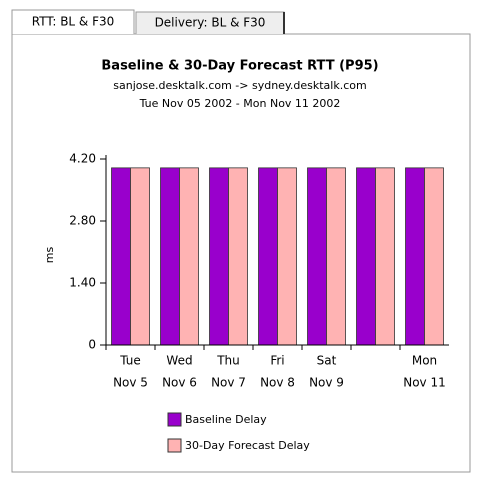 The width and height of the screenshot is (483, 483). I want to click on x-tick-label: Sat, so click(327, 361).